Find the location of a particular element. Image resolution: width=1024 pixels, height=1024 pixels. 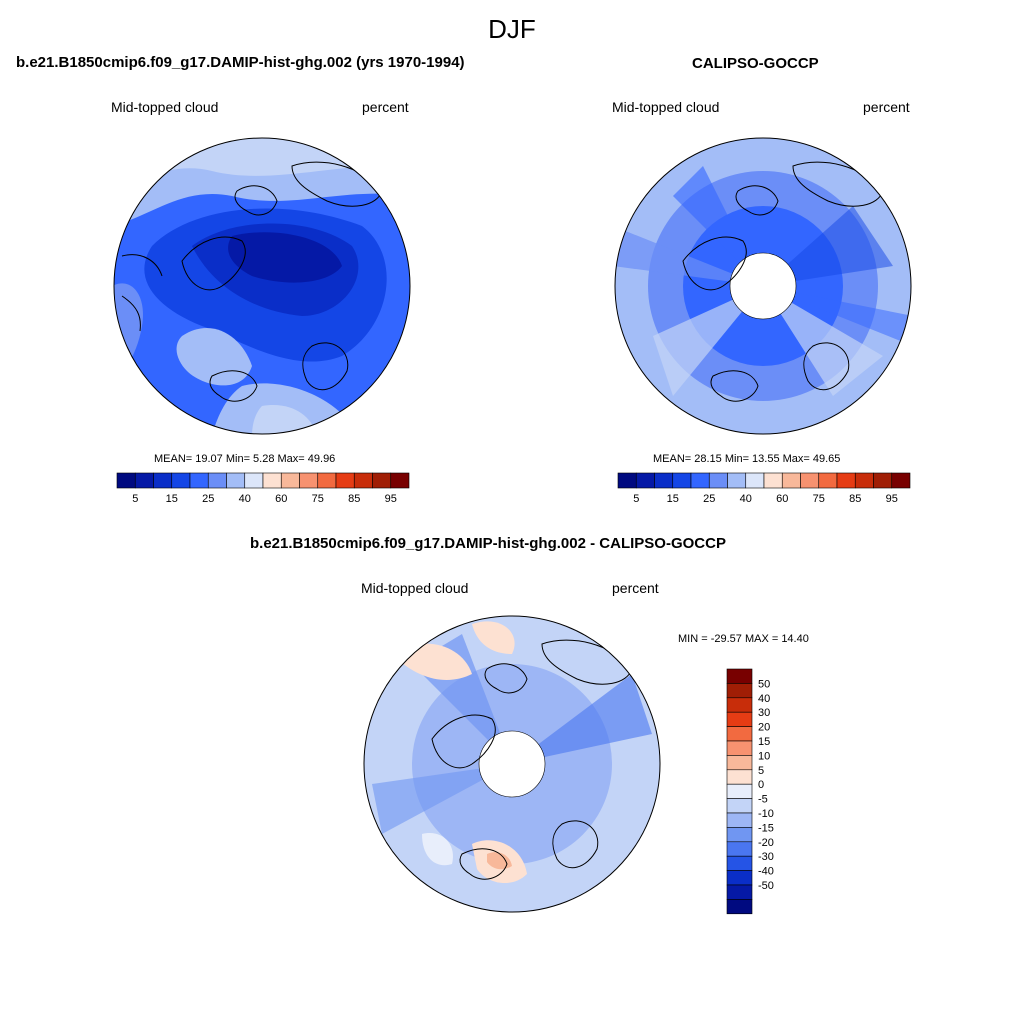

panel2-colorbar-tick-label: 85 is located at coordinates (855, 499).